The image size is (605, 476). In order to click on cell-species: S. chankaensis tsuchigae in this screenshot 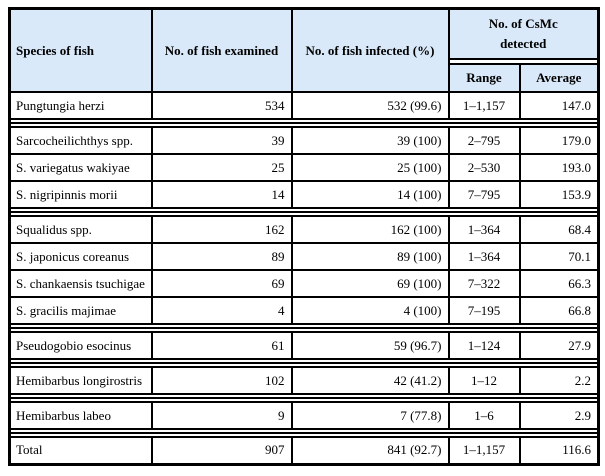, I will do `click(80, 283)`.